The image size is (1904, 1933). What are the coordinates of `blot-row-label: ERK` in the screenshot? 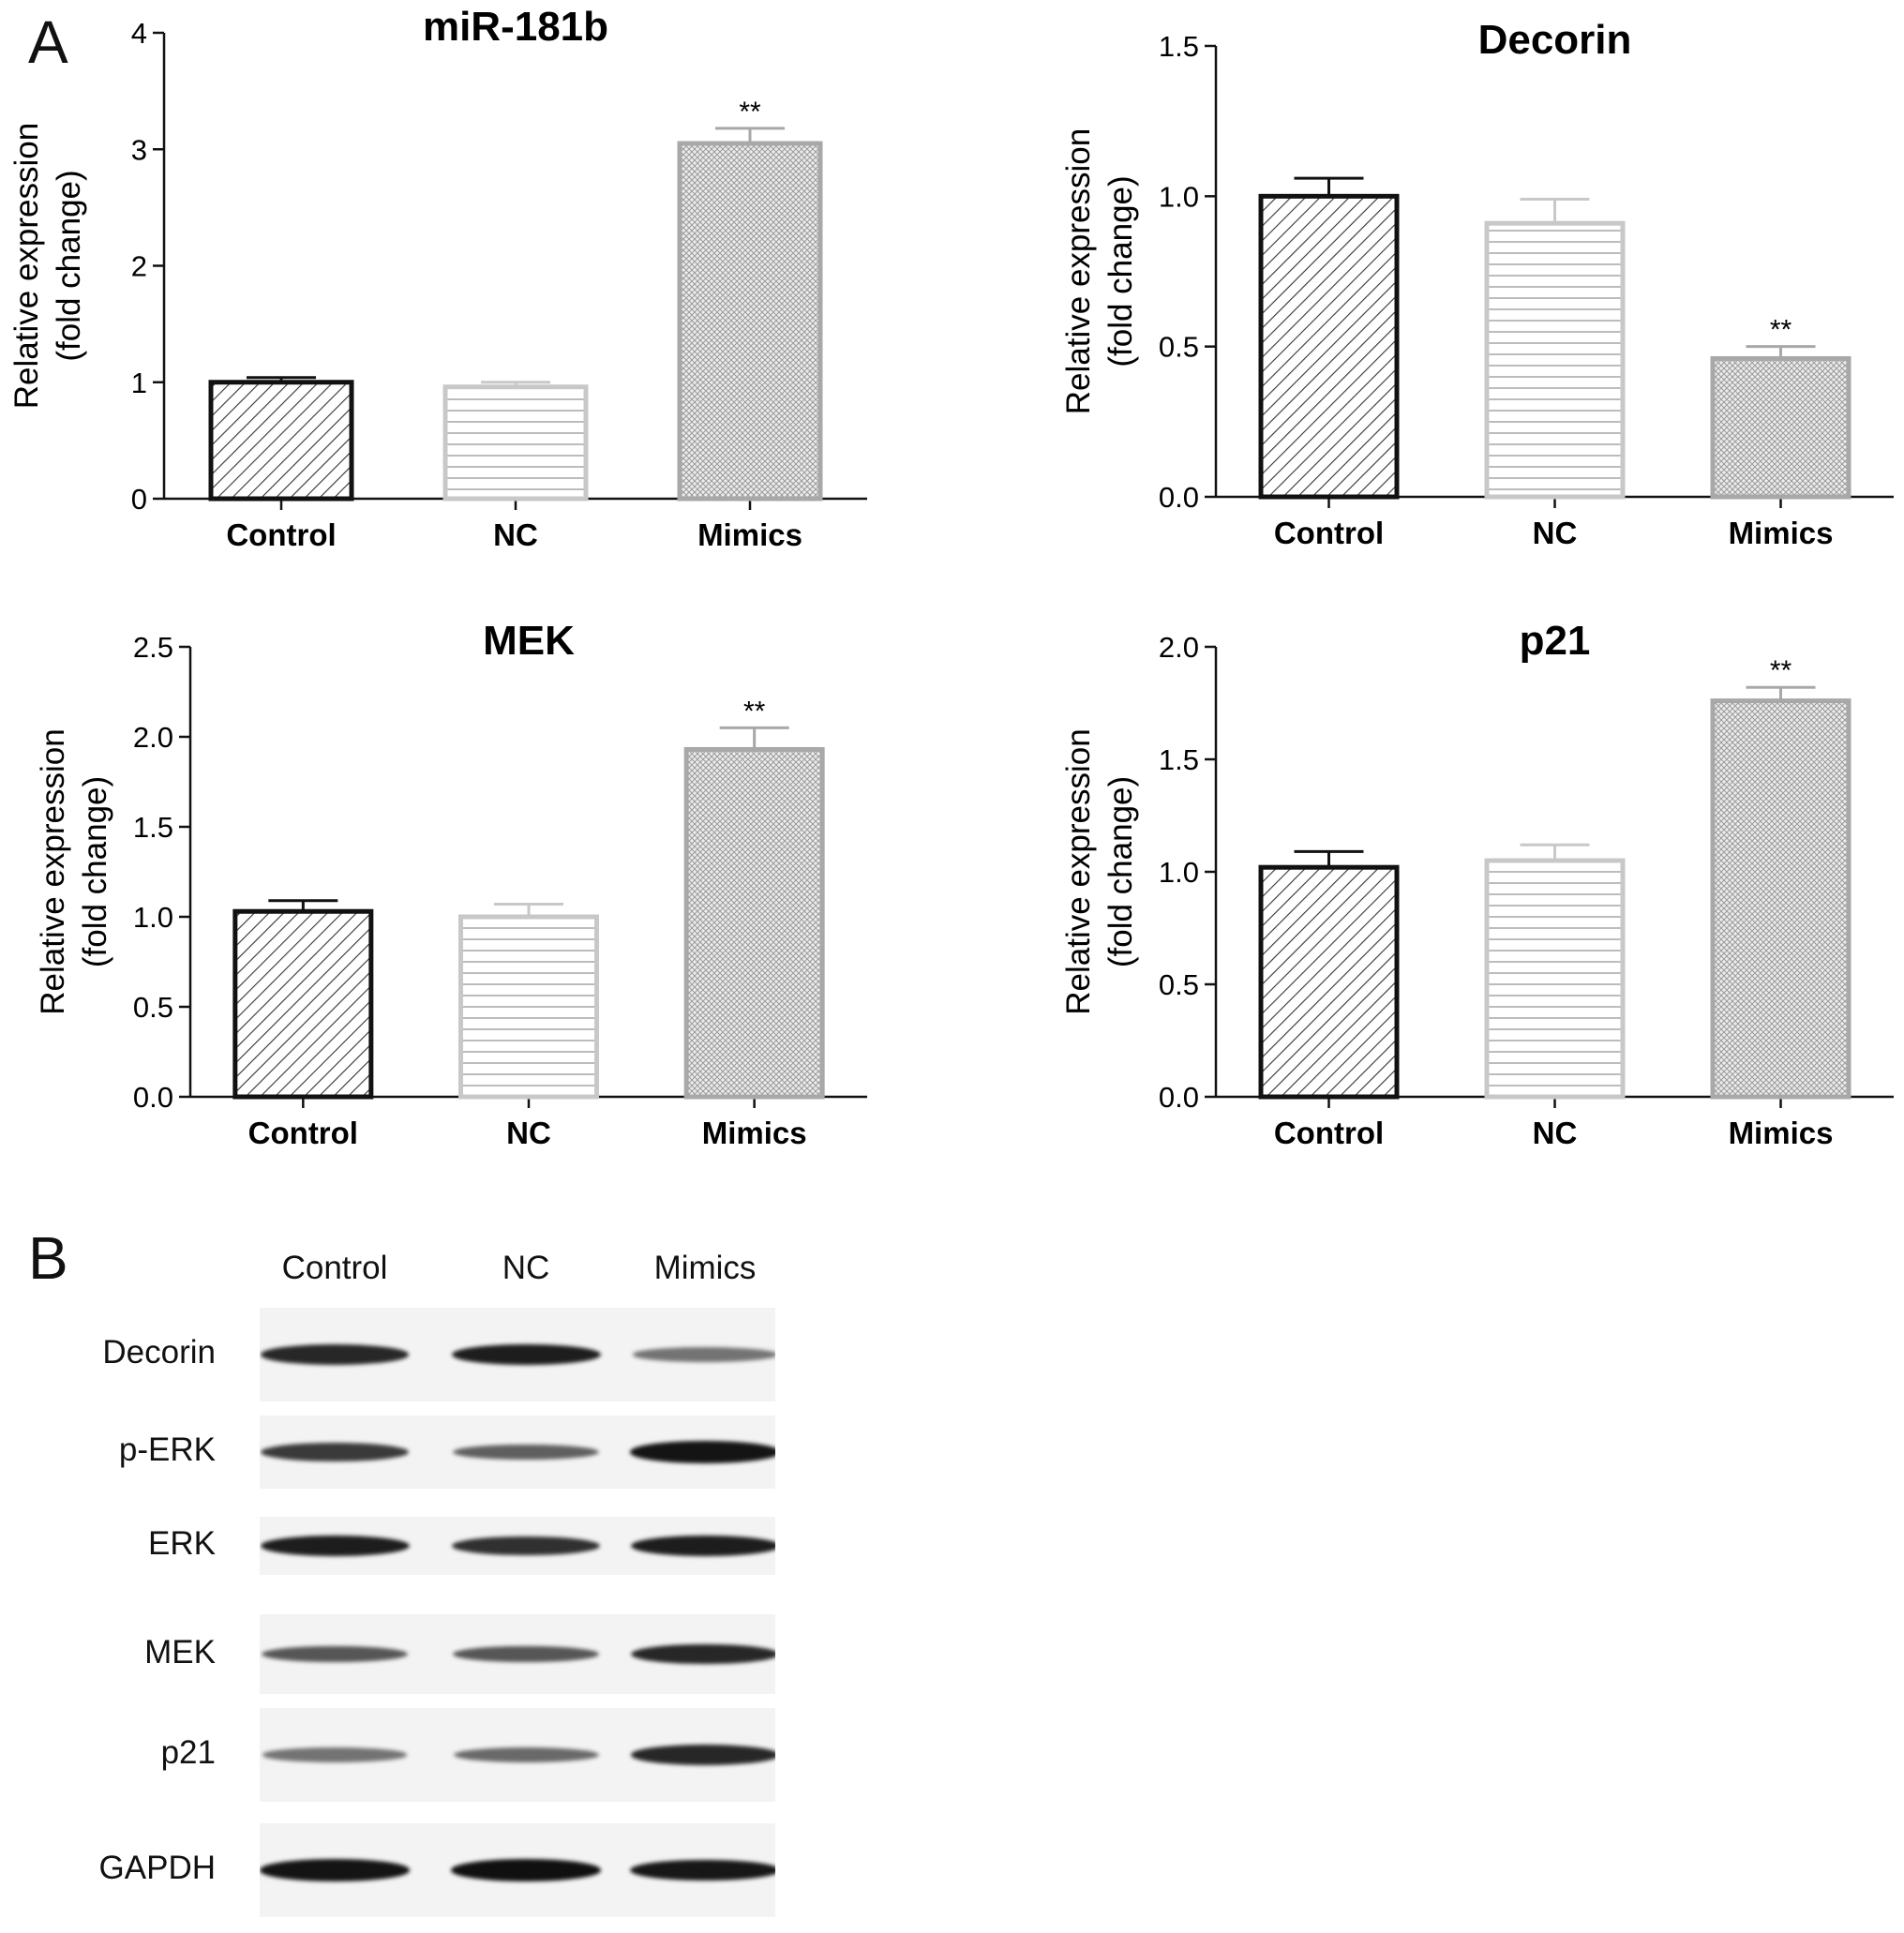 It's located at (182, 1543).